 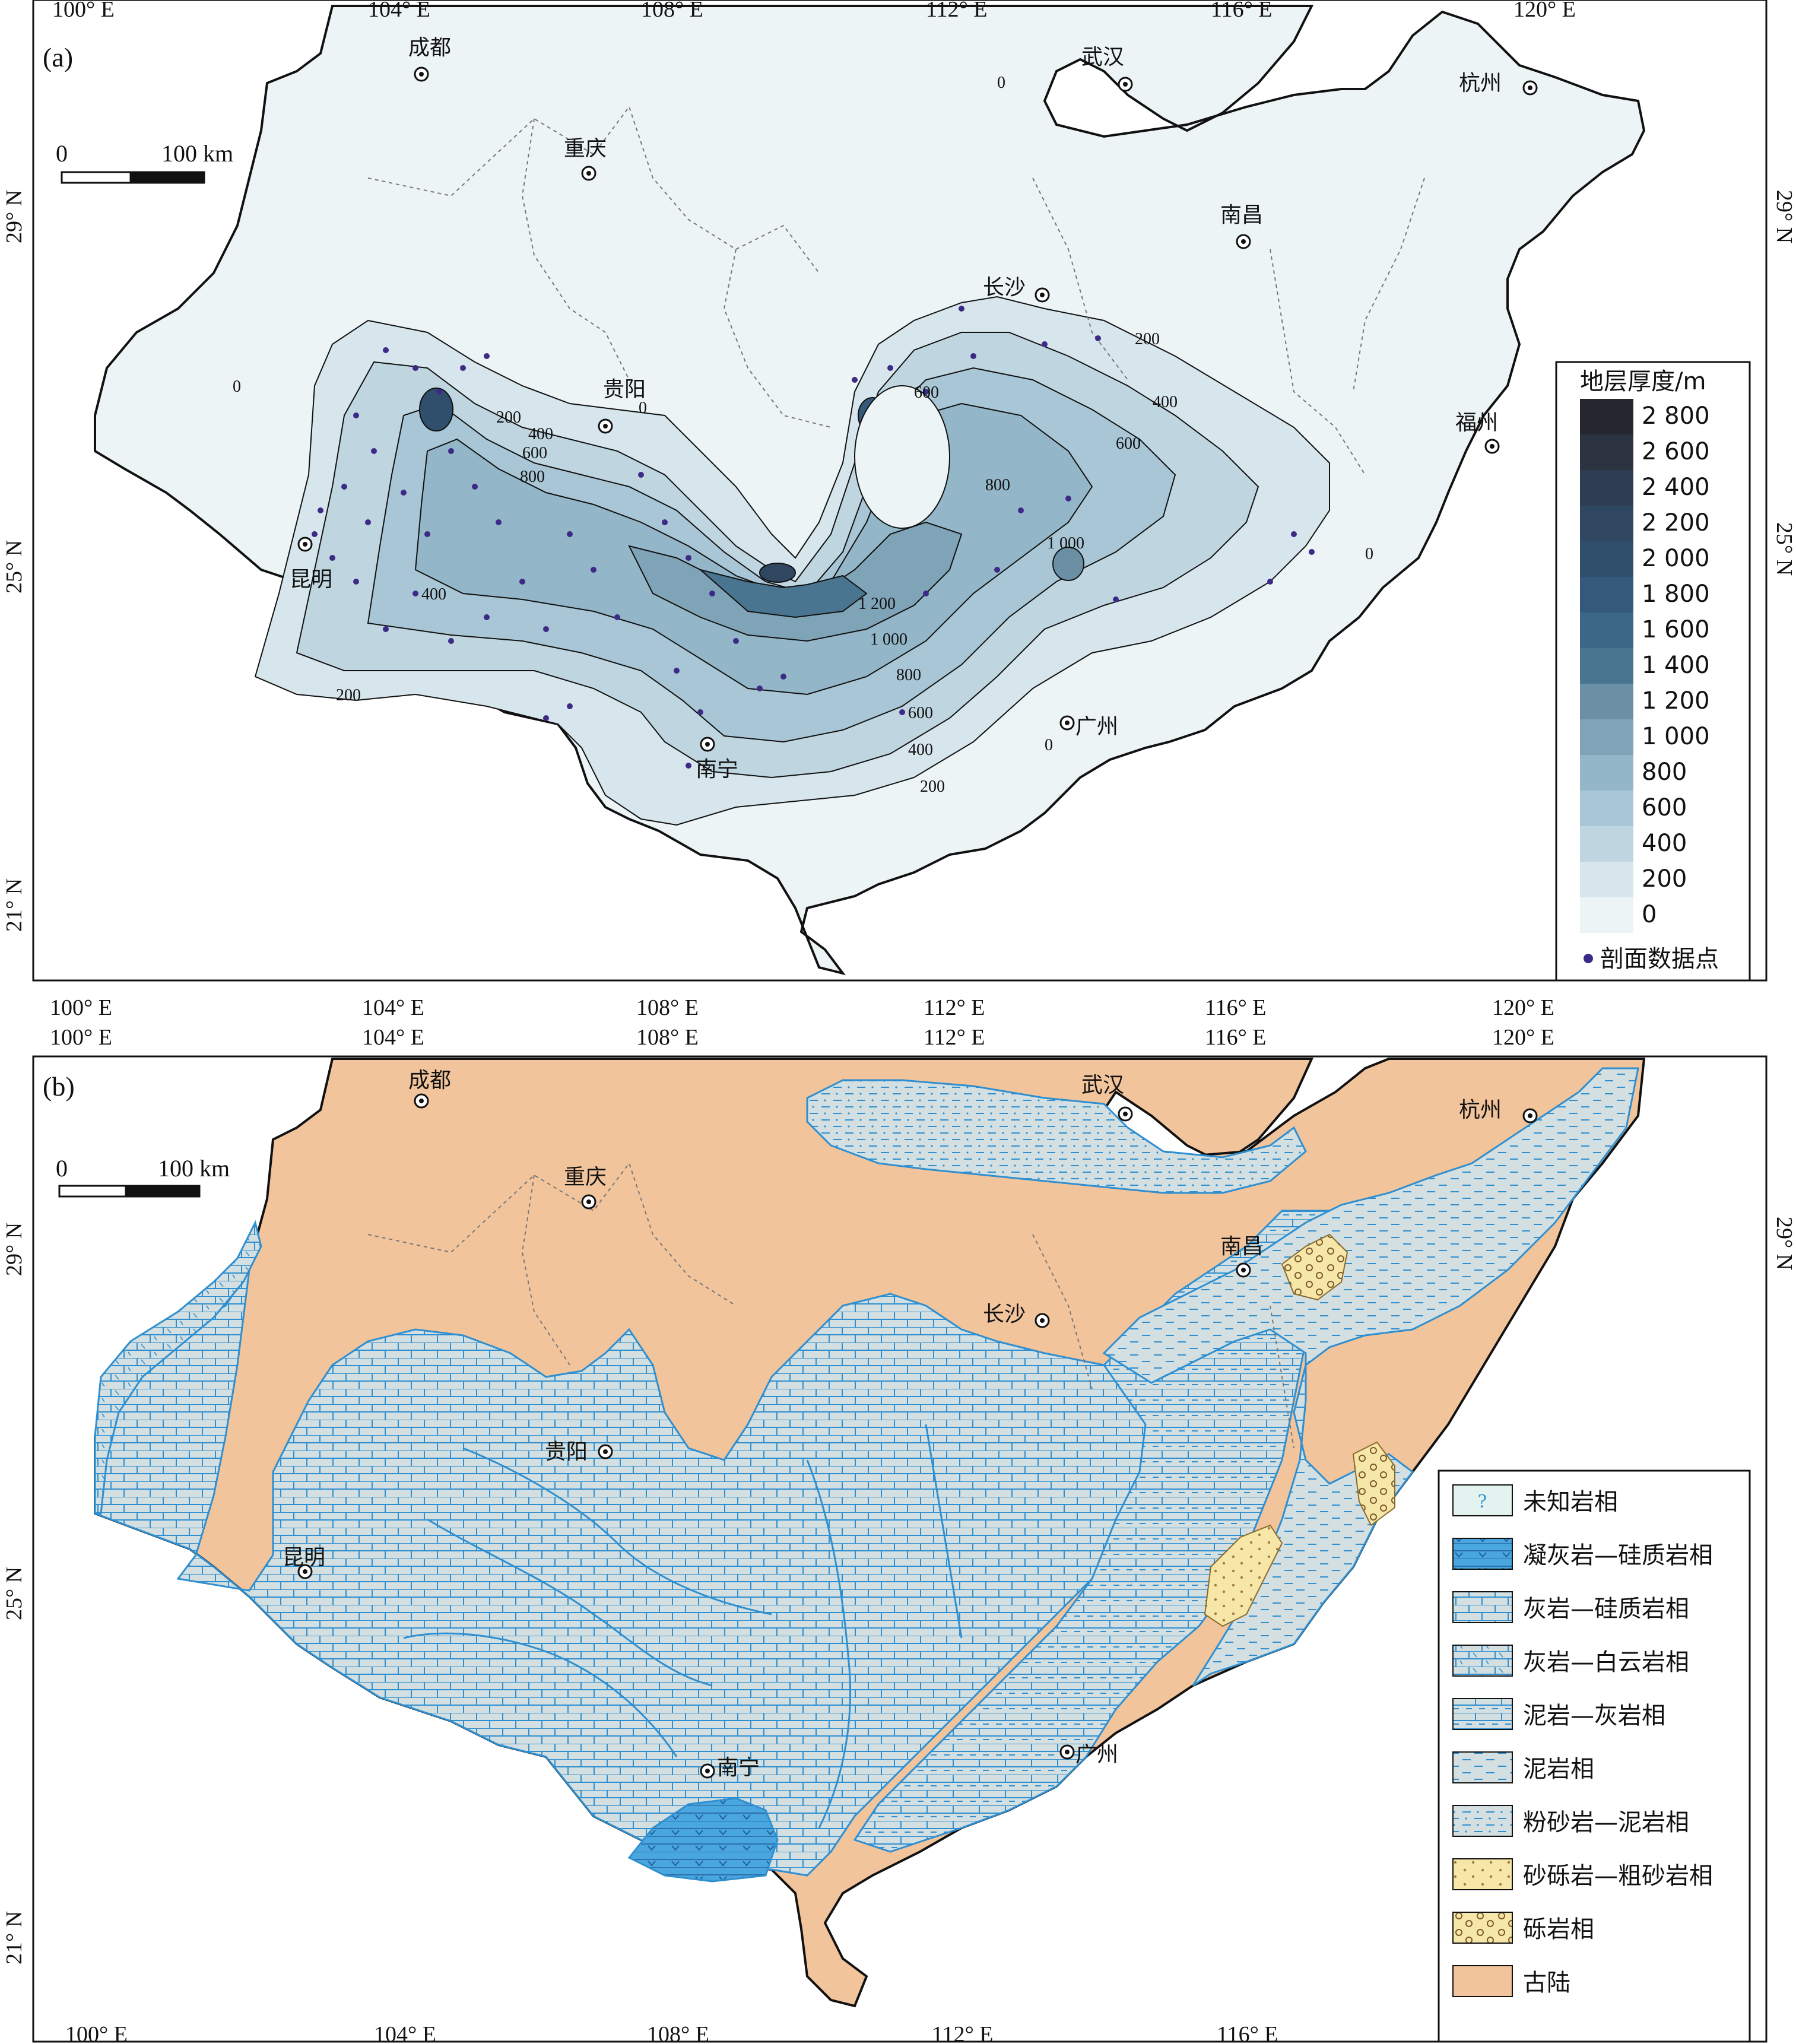 What do you see at coordinates (1589, 959) in the screenshot?
I see `legend-point-symbol` at bounding box center [1589, 959].